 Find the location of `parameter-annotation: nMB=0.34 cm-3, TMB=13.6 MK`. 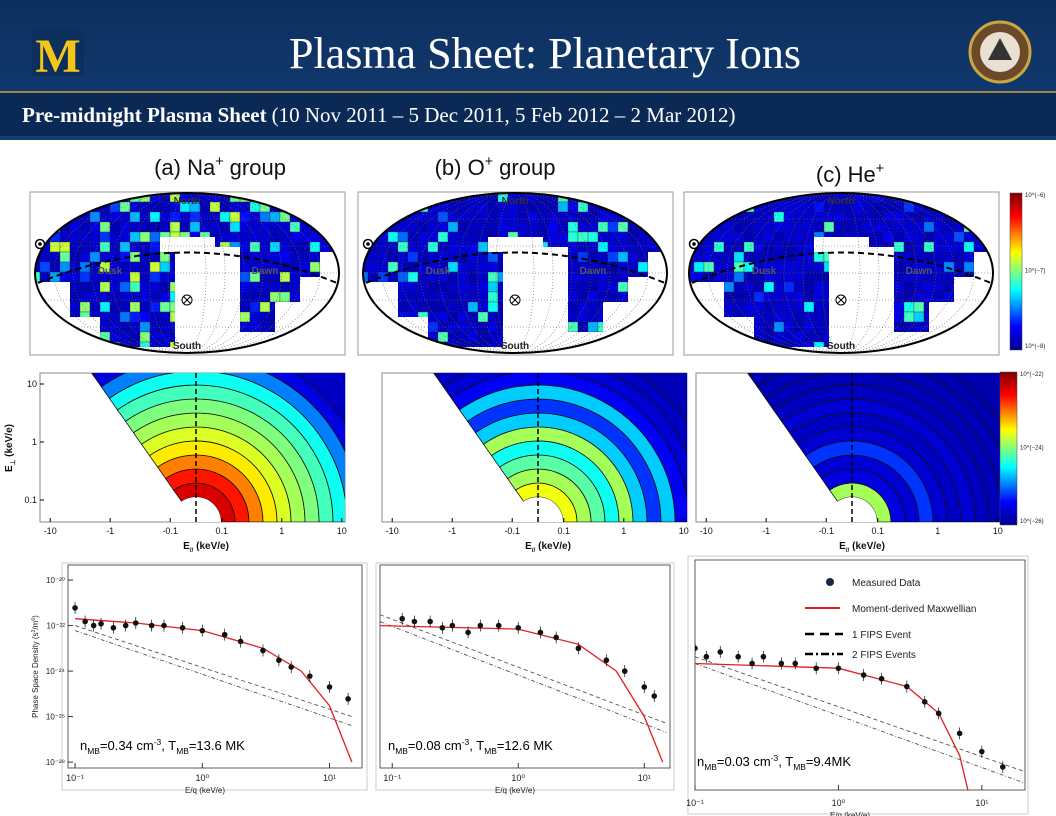

parameter-annotation: nMB=0.34 cm-3, TMB=13.6 MK is located at coordinates (162, 746).